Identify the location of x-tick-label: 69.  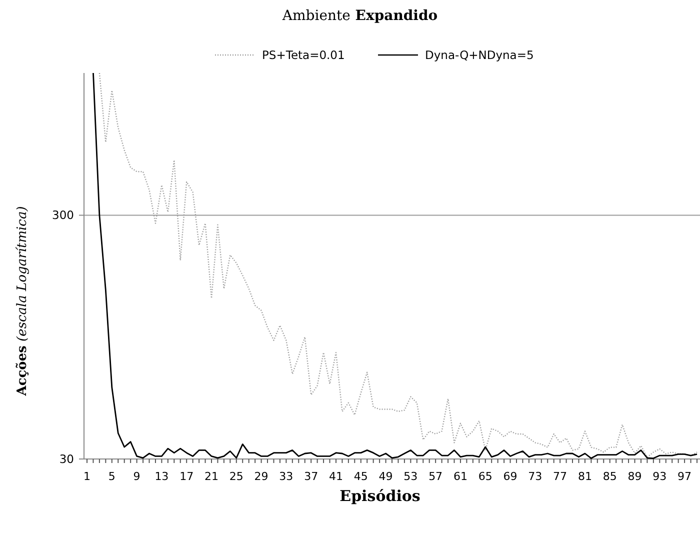
(510, 476).